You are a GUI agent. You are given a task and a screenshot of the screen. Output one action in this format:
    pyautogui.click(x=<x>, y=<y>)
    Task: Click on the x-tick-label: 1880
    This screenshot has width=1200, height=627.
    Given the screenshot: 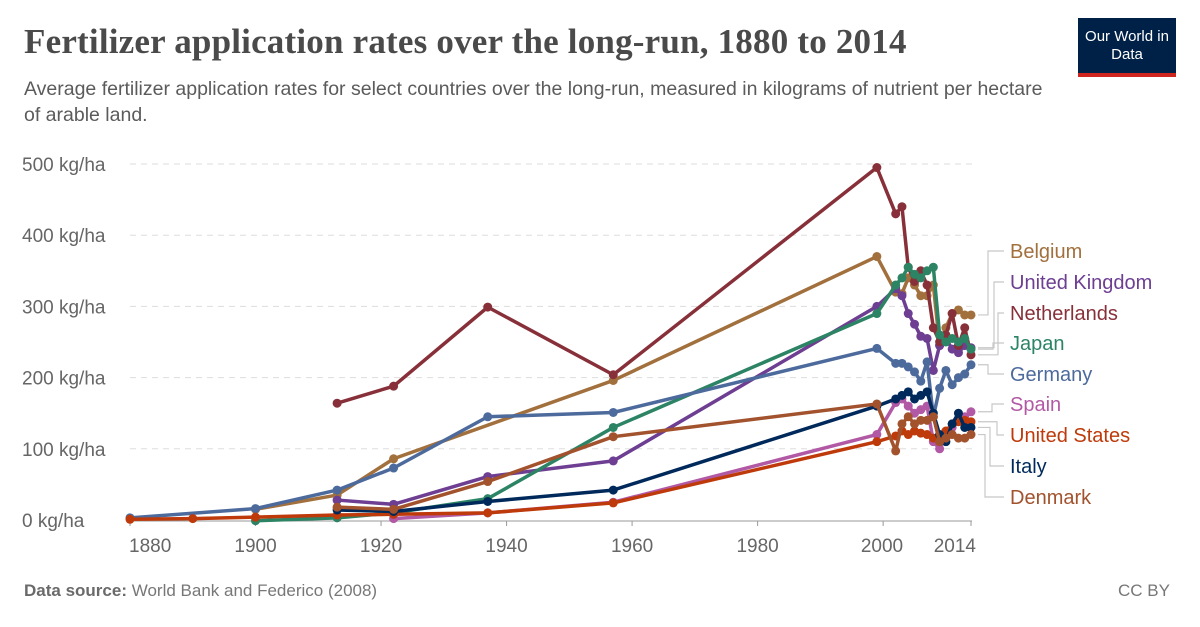 What is the action you would take?
    pyautogui.click(x=150, y=546)
    